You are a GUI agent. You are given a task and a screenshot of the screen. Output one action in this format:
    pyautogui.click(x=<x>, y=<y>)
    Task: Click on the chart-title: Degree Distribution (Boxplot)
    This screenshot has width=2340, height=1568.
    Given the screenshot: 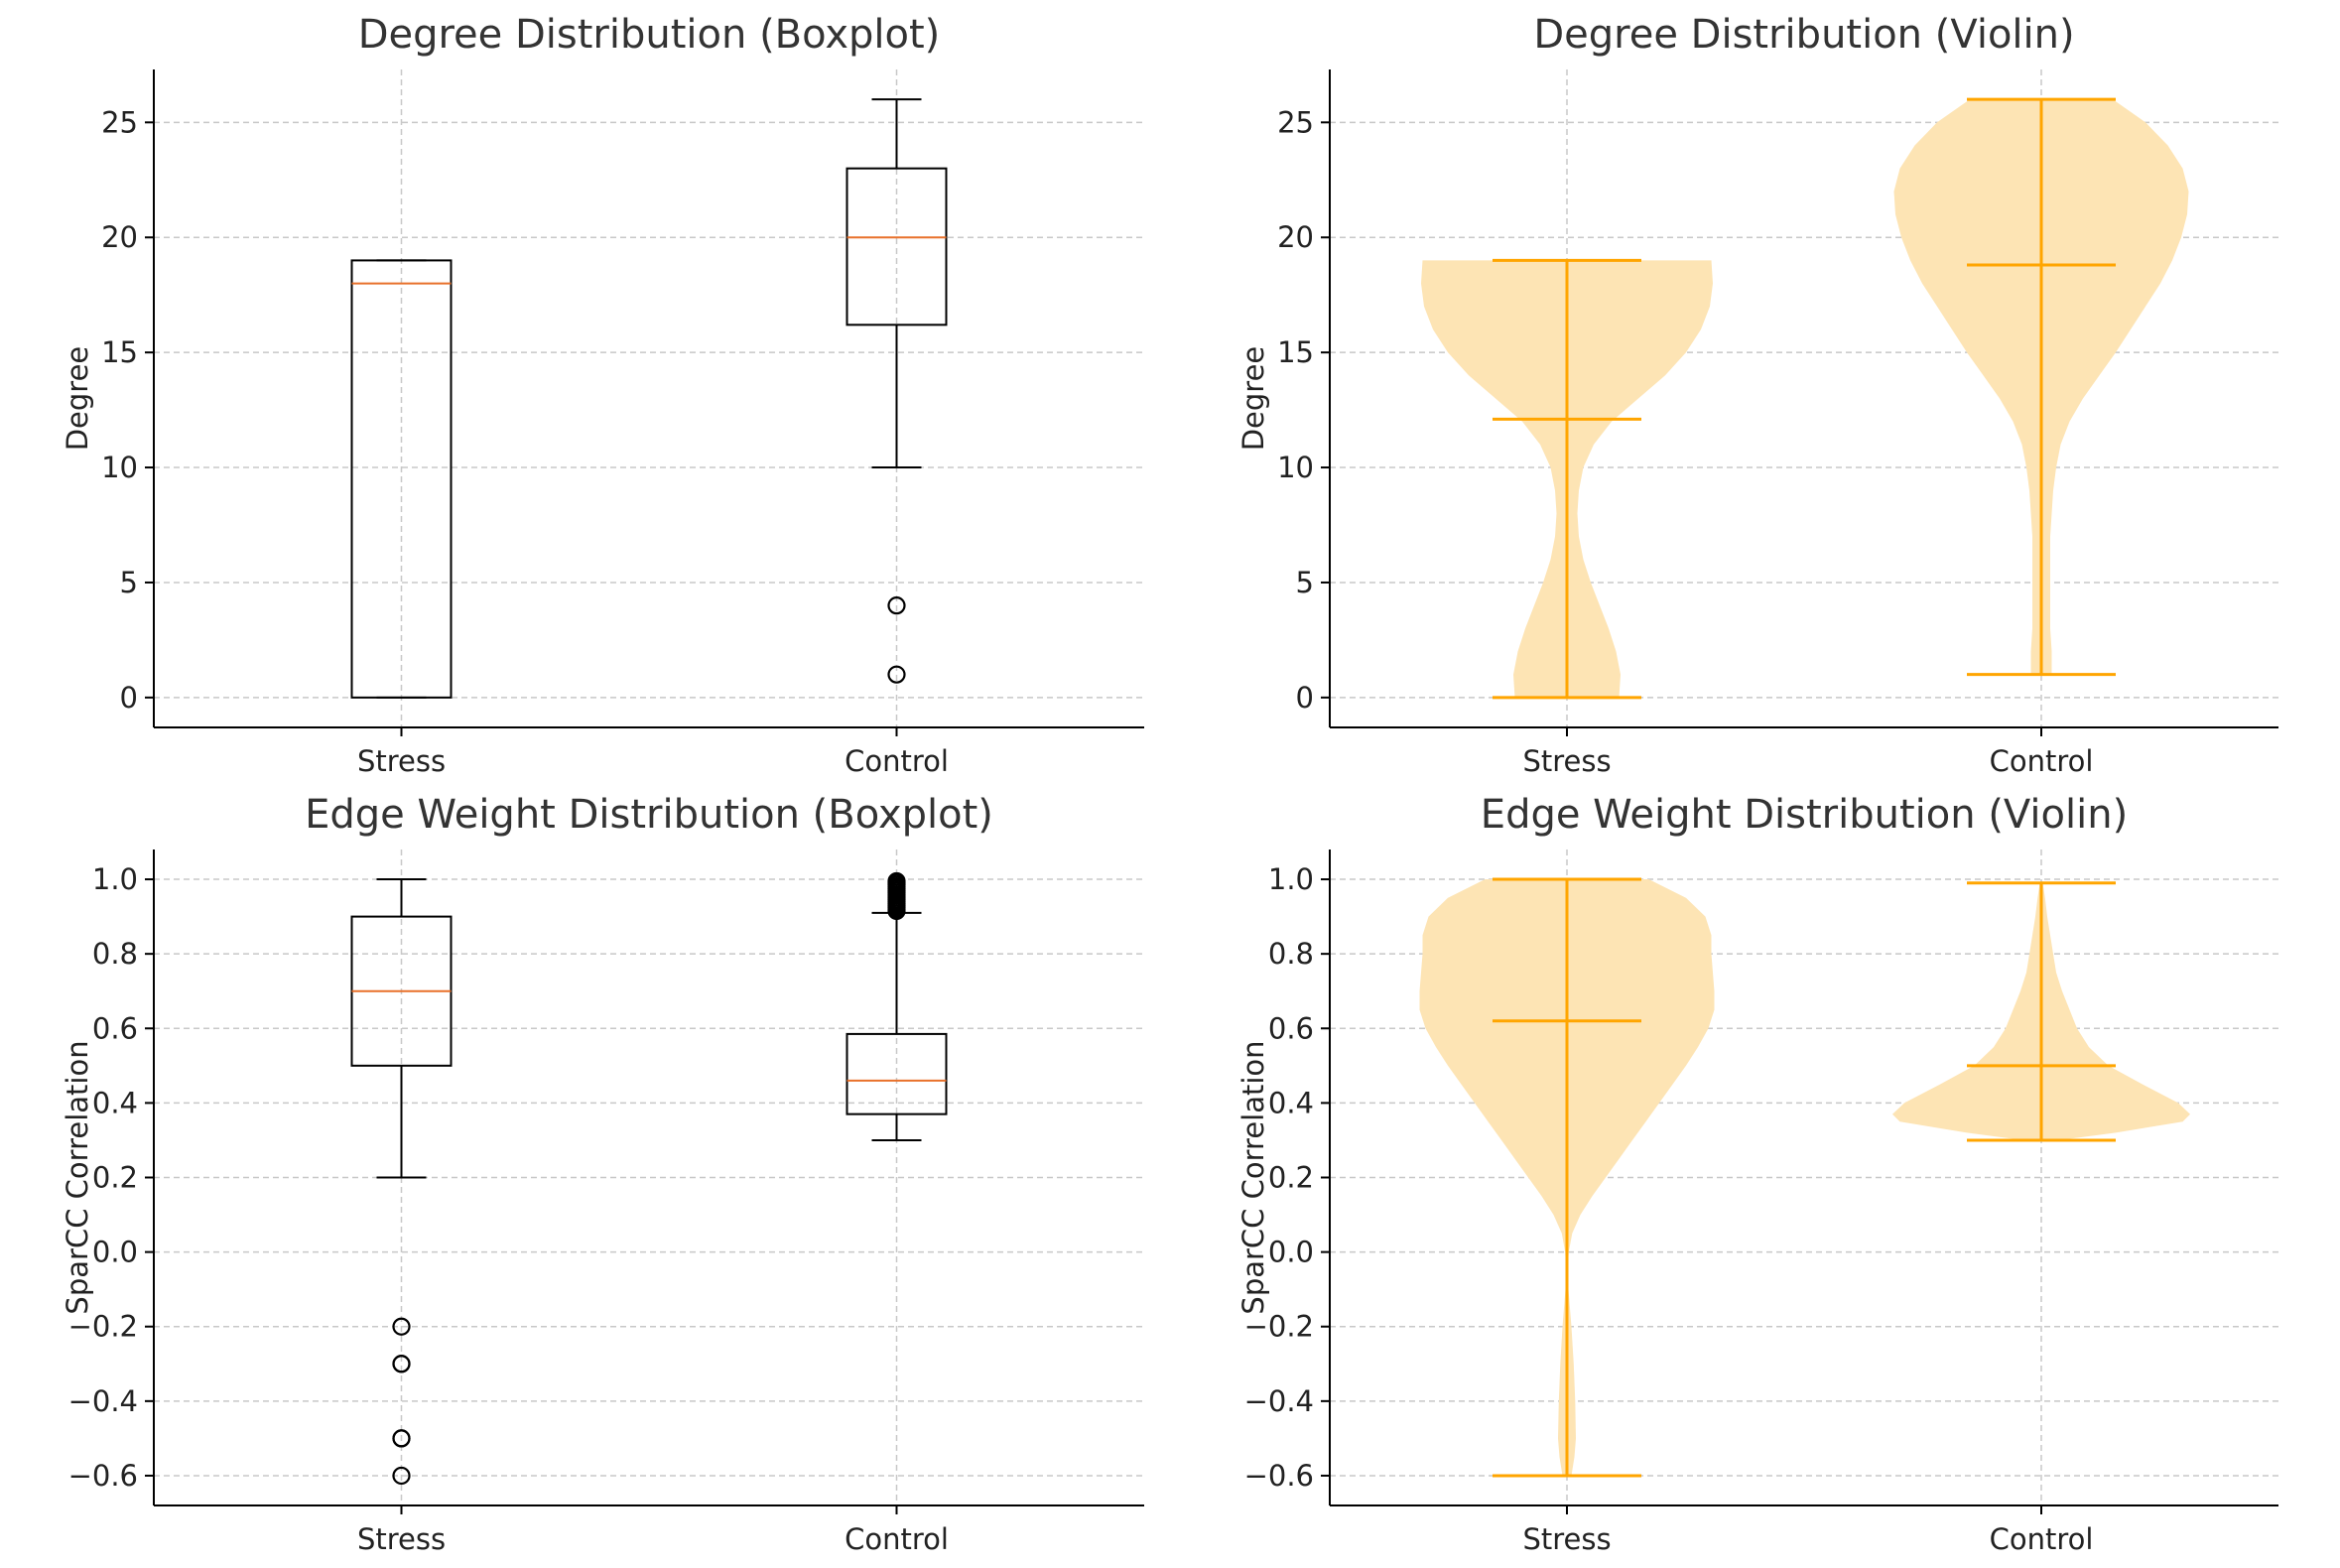 What is the action you would take?
    pyautogui.click(x=649, y=35)
    